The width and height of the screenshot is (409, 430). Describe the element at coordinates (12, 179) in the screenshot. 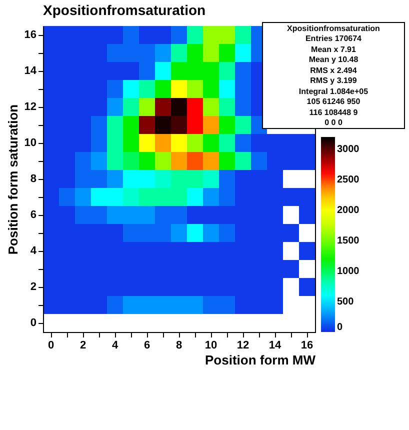

I see `y-axis-title: Position form saturation` at that location.